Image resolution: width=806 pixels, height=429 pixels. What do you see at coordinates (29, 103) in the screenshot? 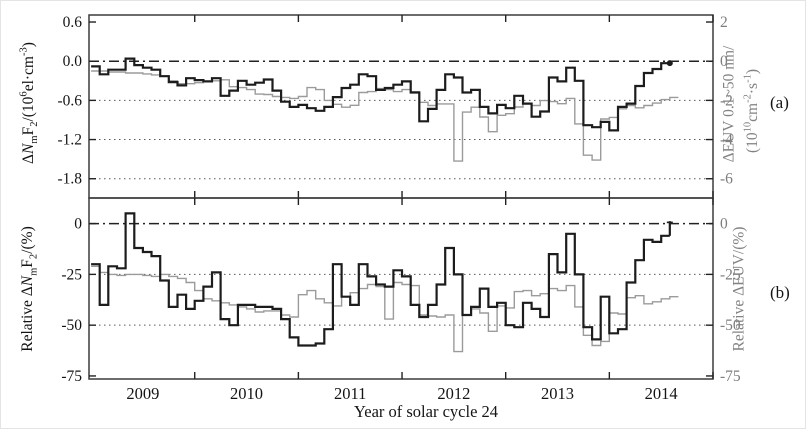
I see `y-axis-title-top-left: ΔNmF2/(106el·cm-3)` at bounding box center [29, 103].